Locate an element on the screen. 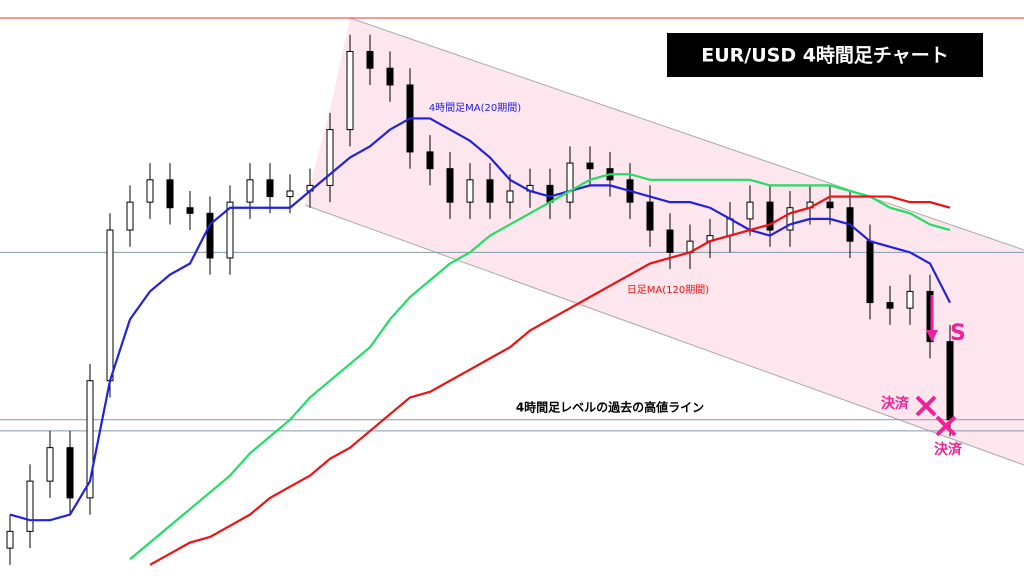 Image resolution: width=1024 pixels, height=576 pixels. series-label: 日足MA(120期間) is located at coordinates (668, 290).